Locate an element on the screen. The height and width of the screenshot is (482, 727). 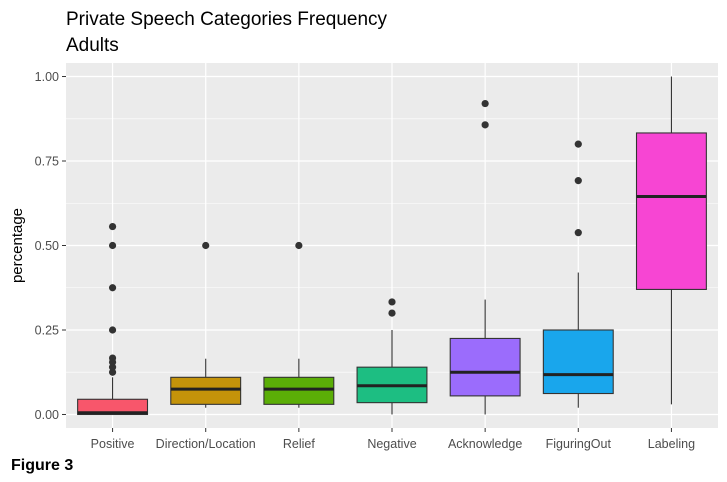
x-tick-label: Negative is located at coordinates (391, 444).